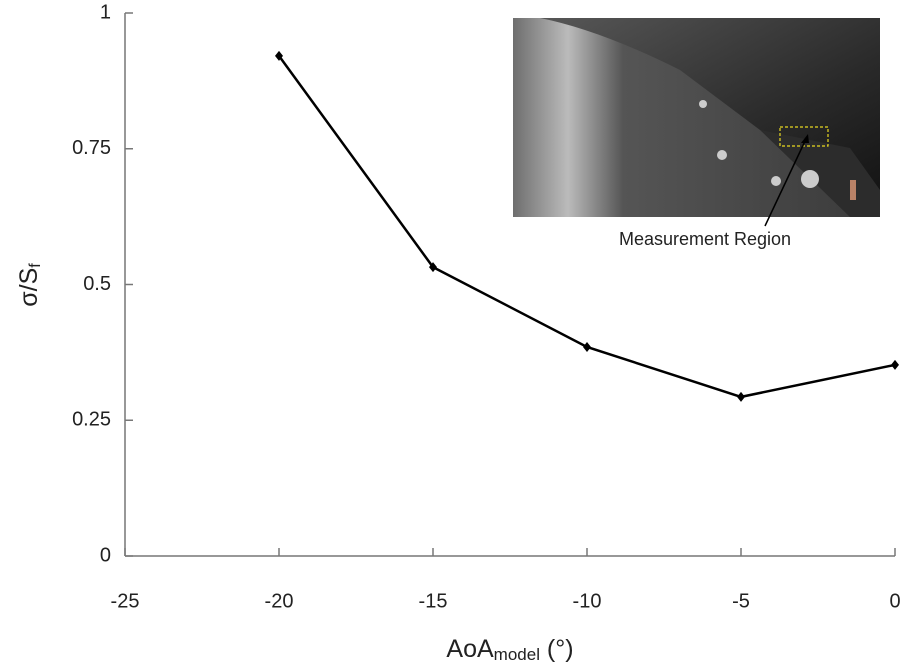 This screenshot has width=903, height=672. I want to click on x-tick-label: 0, so click(894, 601).